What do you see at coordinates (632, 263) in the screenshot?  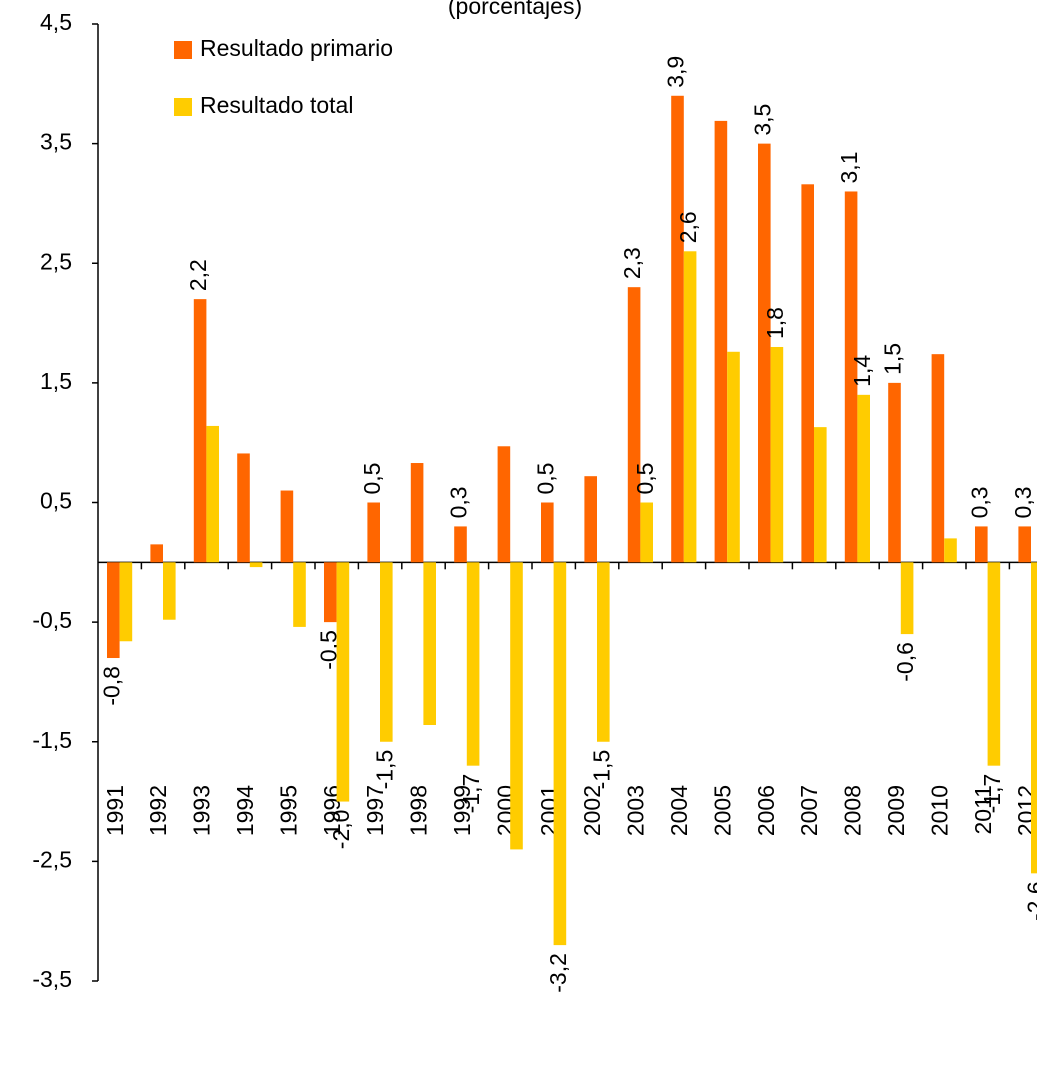 I see `data-label: 2,3` at bounding box center [632, 263].